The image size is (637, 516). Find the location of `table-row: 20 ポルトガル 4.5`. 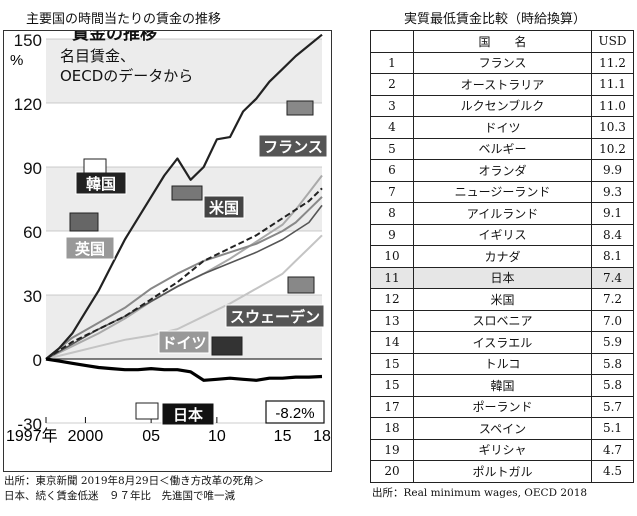

table-row: 20 ポルトガル 4.5 is located at coordinates (502, 471).